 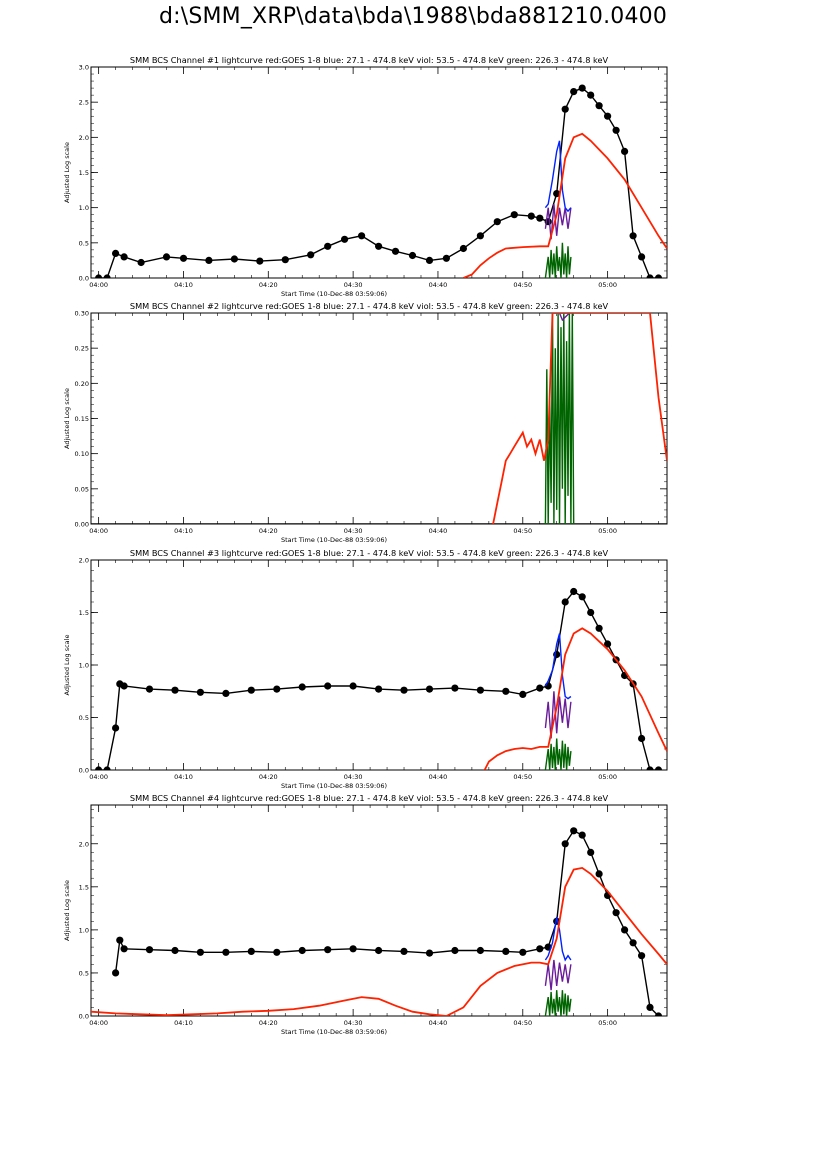 What do you see at coordinates (84, 103) in the screenshot?
I see `y-tick-label: 2.5` at bounding box center [84, 103].